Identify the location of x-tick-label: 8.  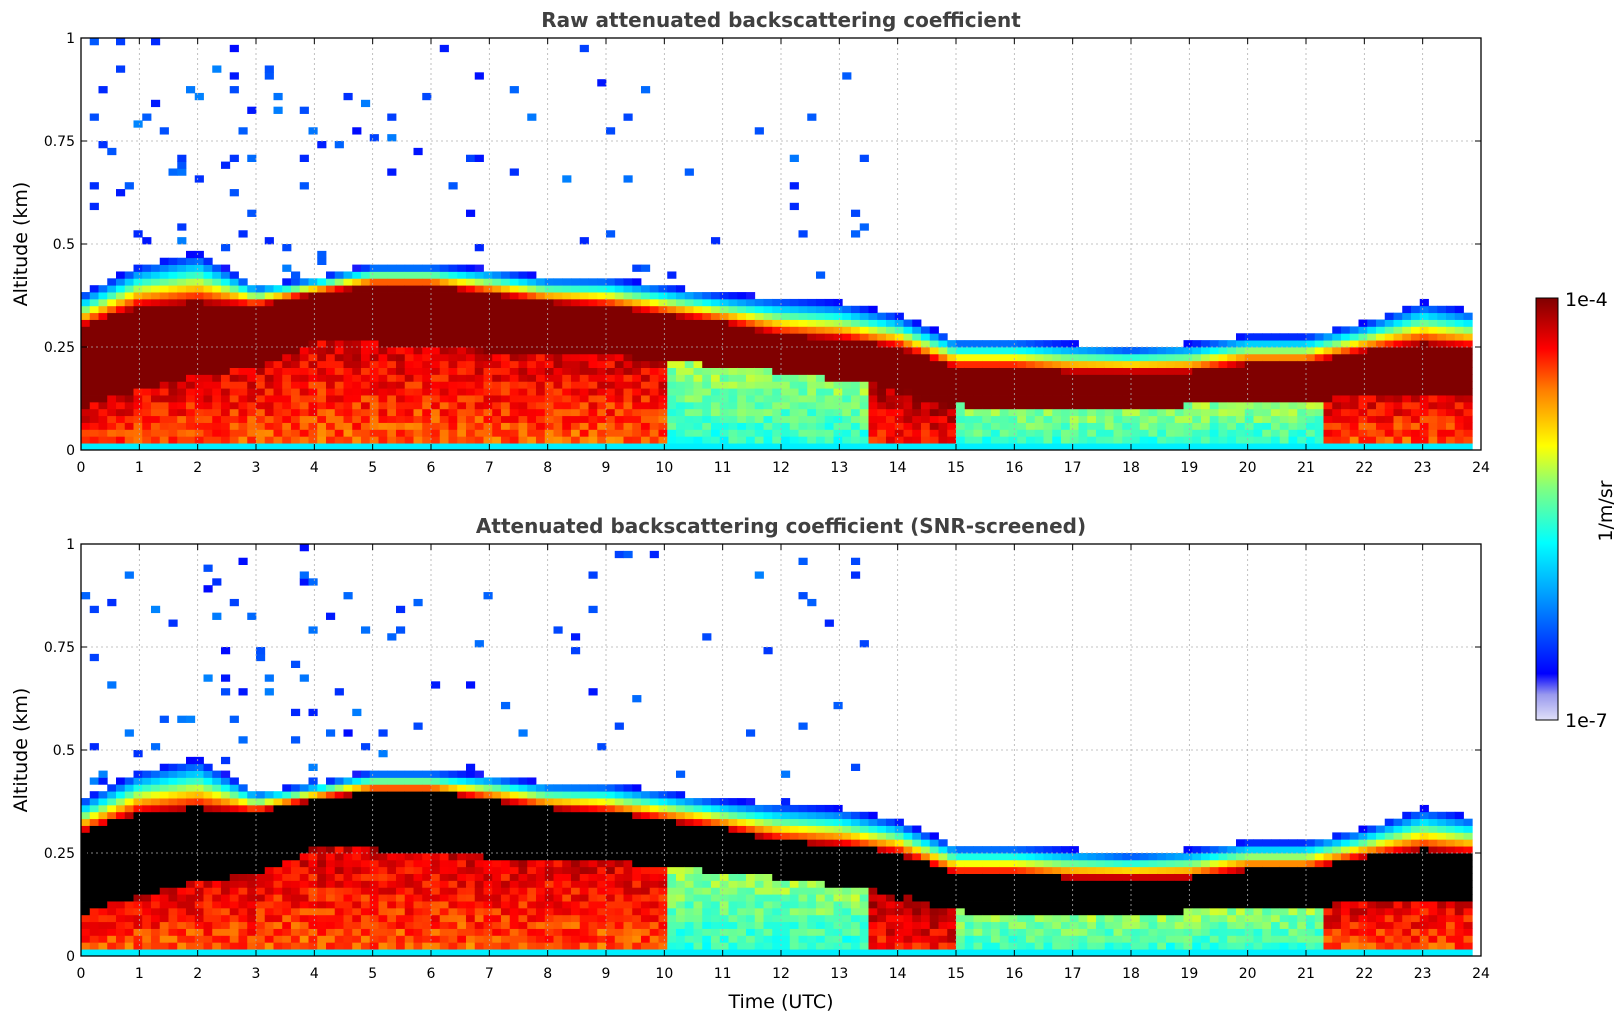
(547, 468).